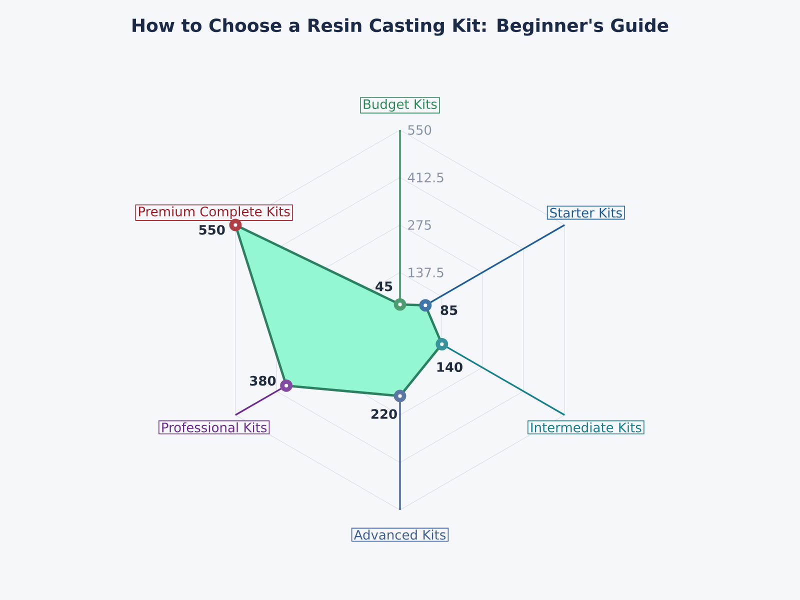  What do you see at coordinates (426, 273) in the screenshot?
I see `y-tick-label: 137.5` at bounding box center [426, 273].